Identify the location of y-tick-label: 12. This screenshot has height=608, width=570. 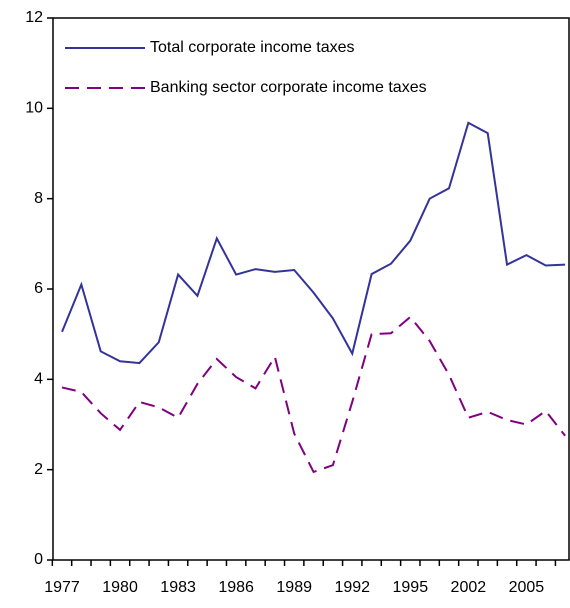
(34, 17).